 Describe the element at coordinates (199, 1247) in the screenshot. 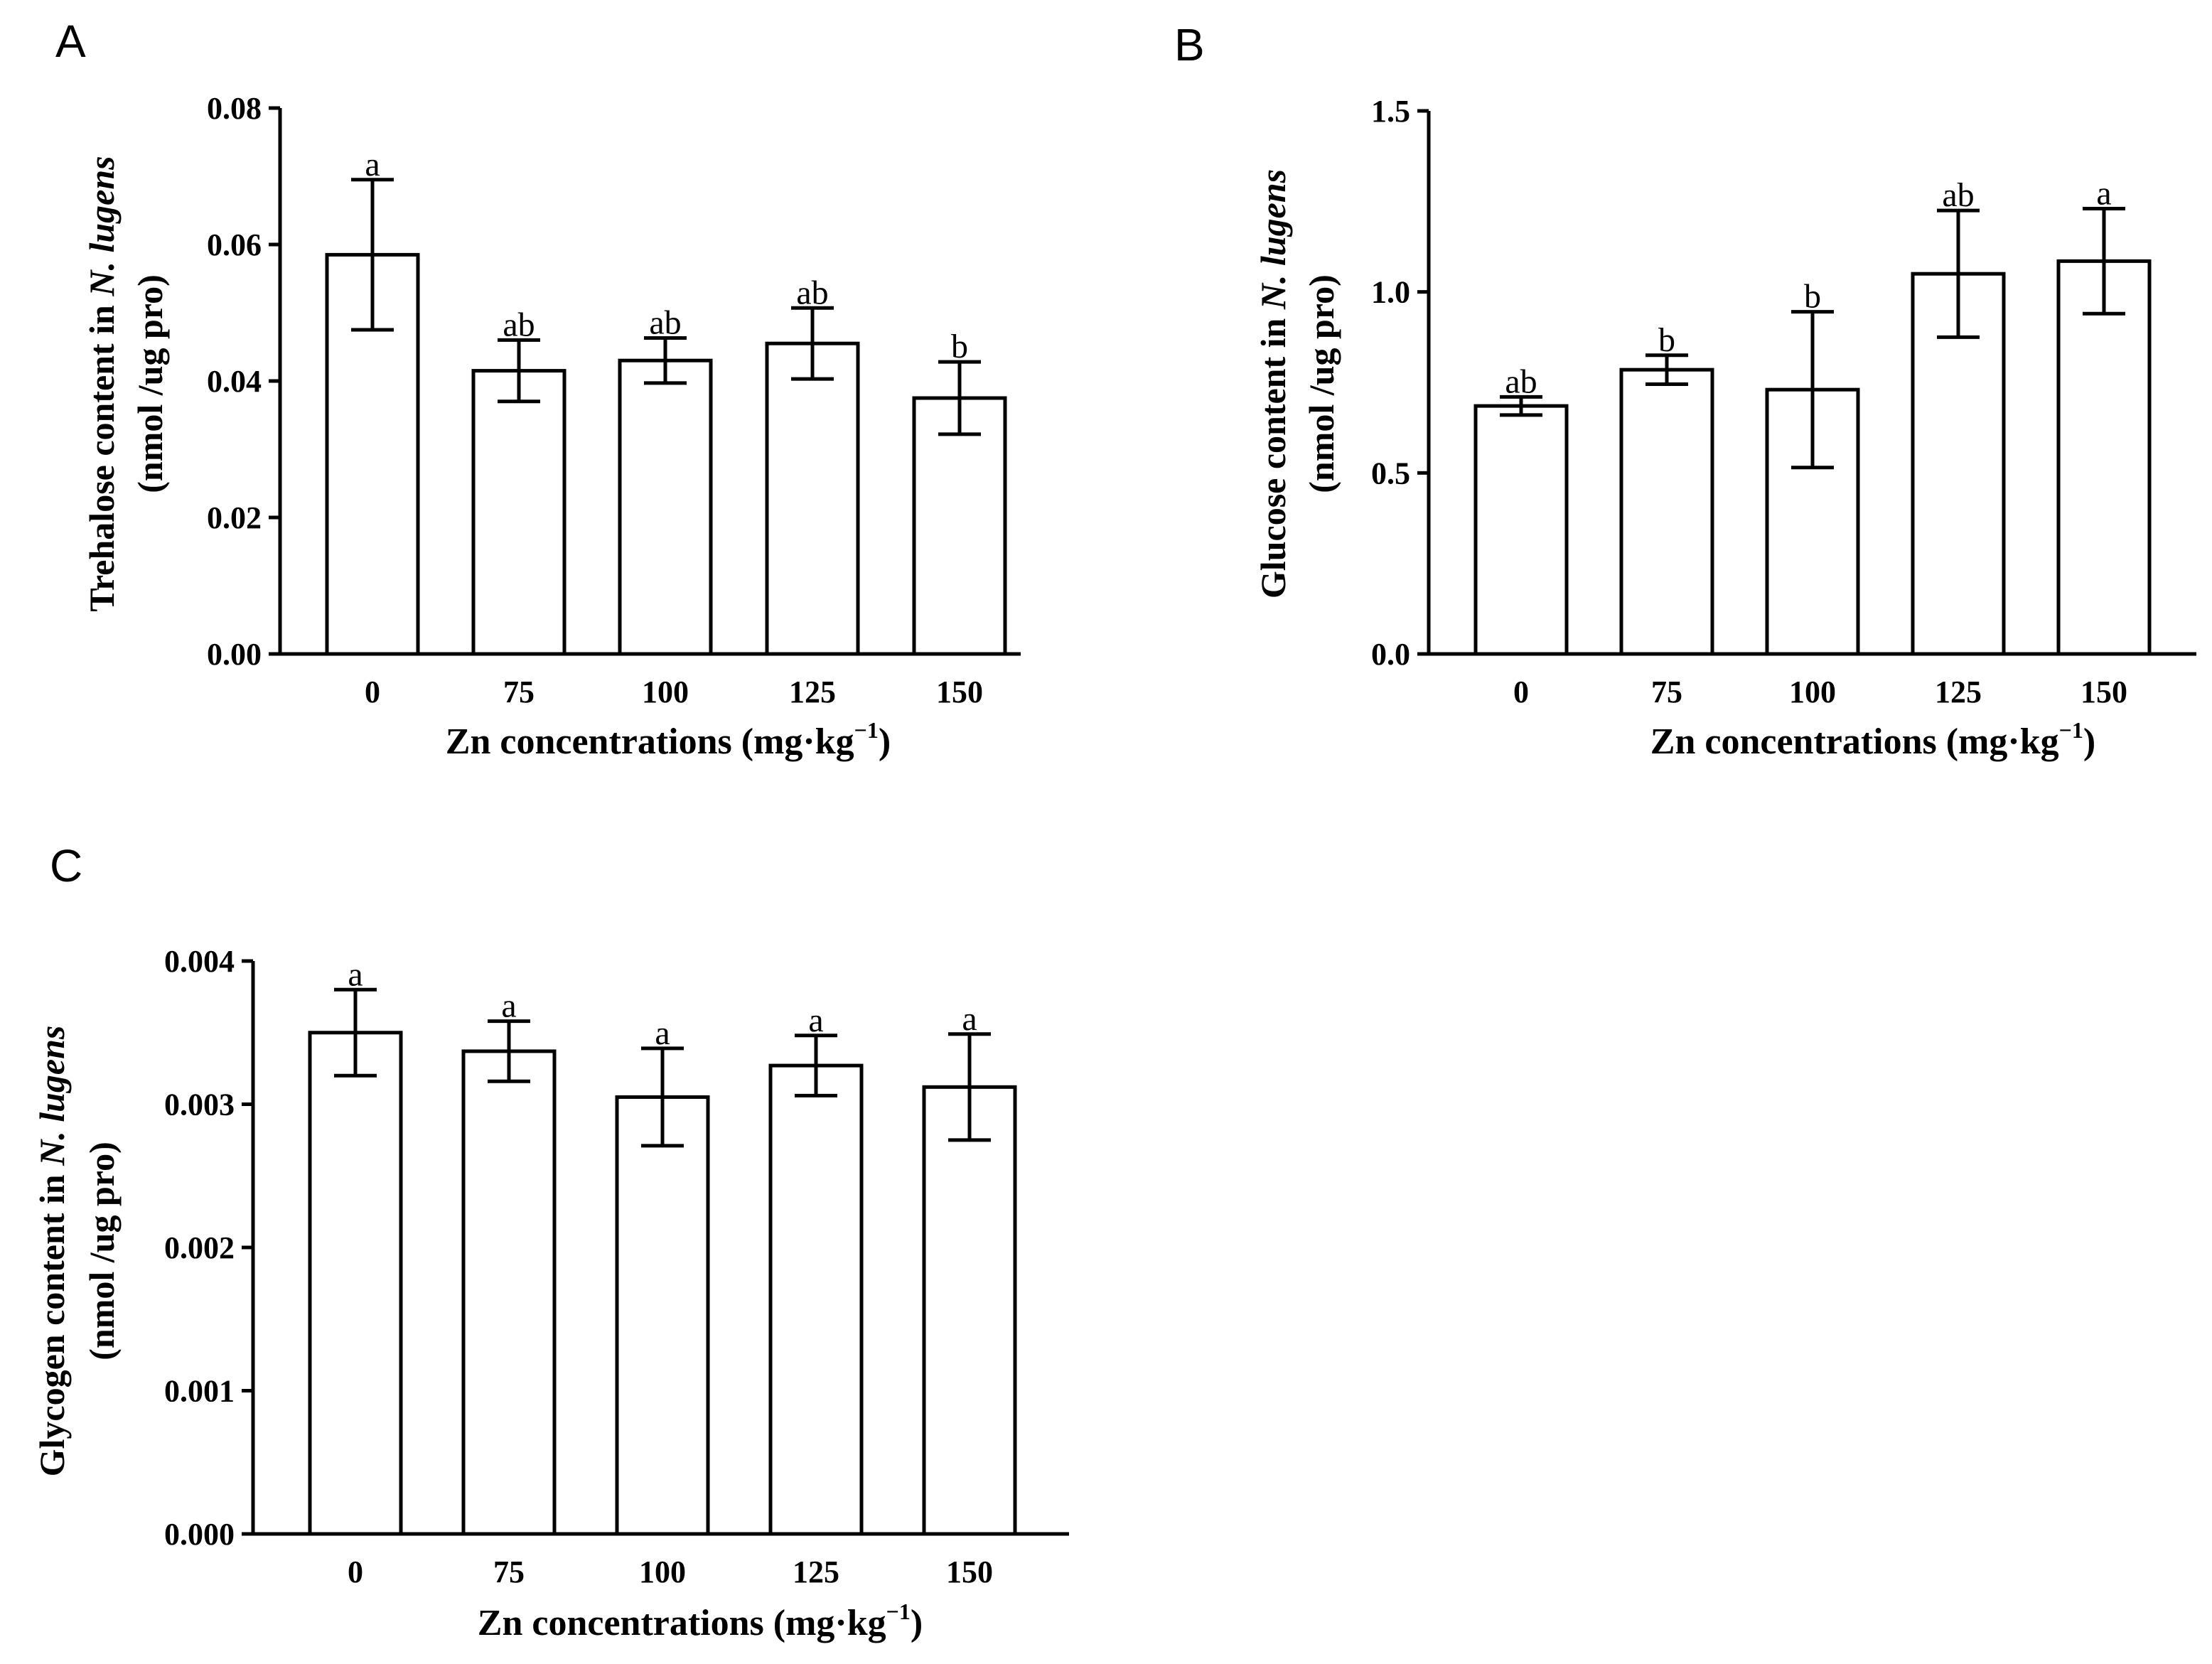

I see `y-tick-label: 0.002` at that location.